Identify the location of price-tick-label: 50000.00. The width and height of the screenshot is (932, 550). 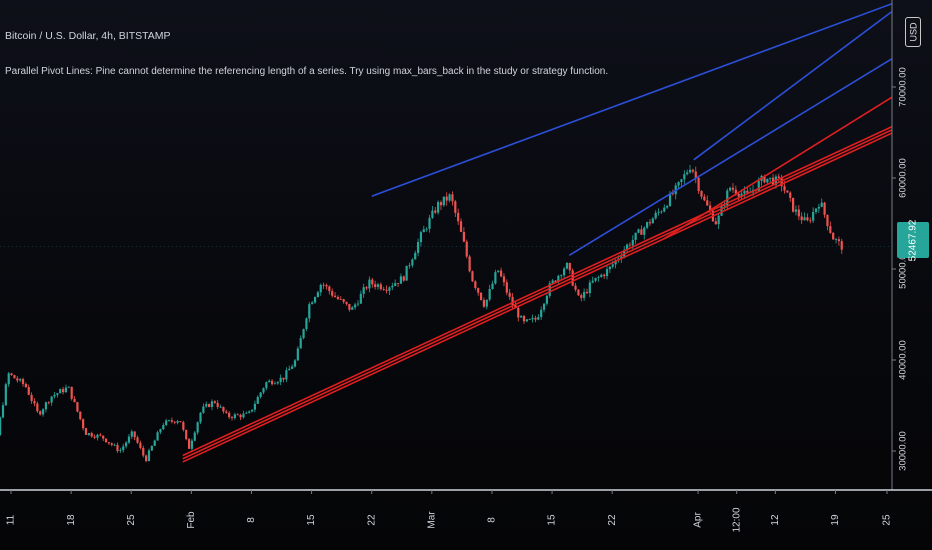
(903, 269).